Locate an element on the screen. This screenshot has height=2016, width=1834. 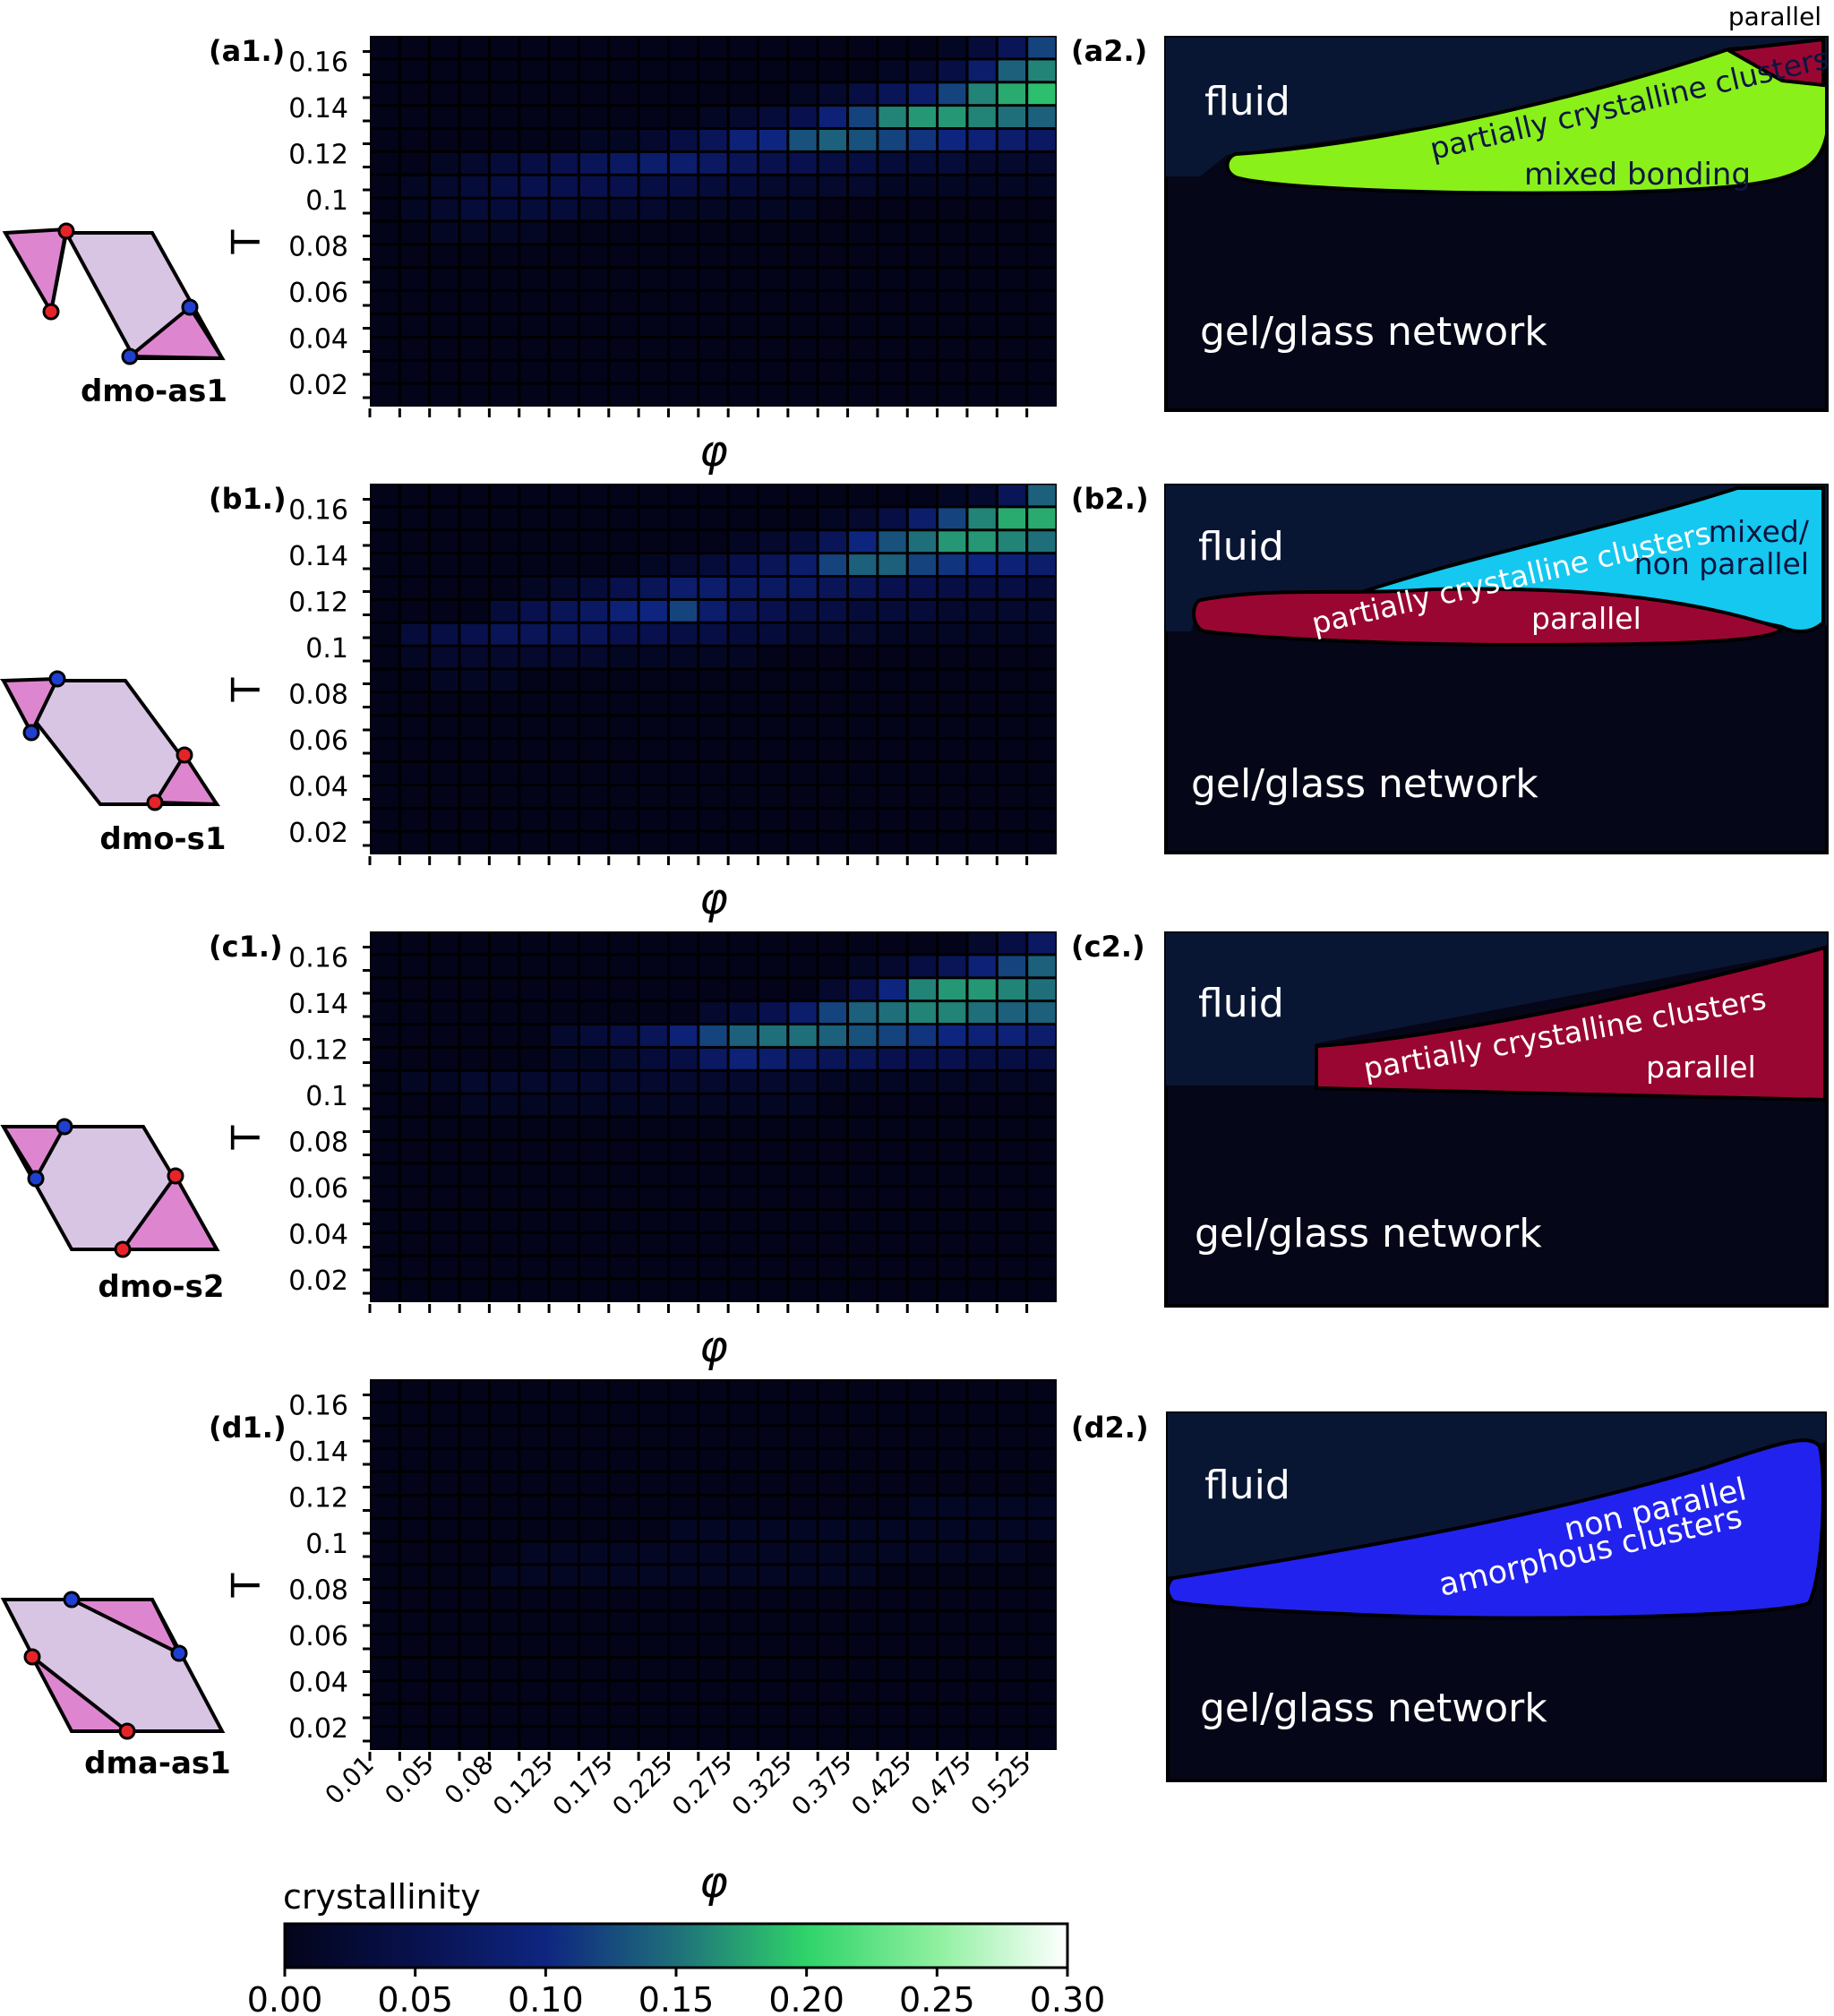
fluid-label: fluid is located at coordinates (1247, 1485).